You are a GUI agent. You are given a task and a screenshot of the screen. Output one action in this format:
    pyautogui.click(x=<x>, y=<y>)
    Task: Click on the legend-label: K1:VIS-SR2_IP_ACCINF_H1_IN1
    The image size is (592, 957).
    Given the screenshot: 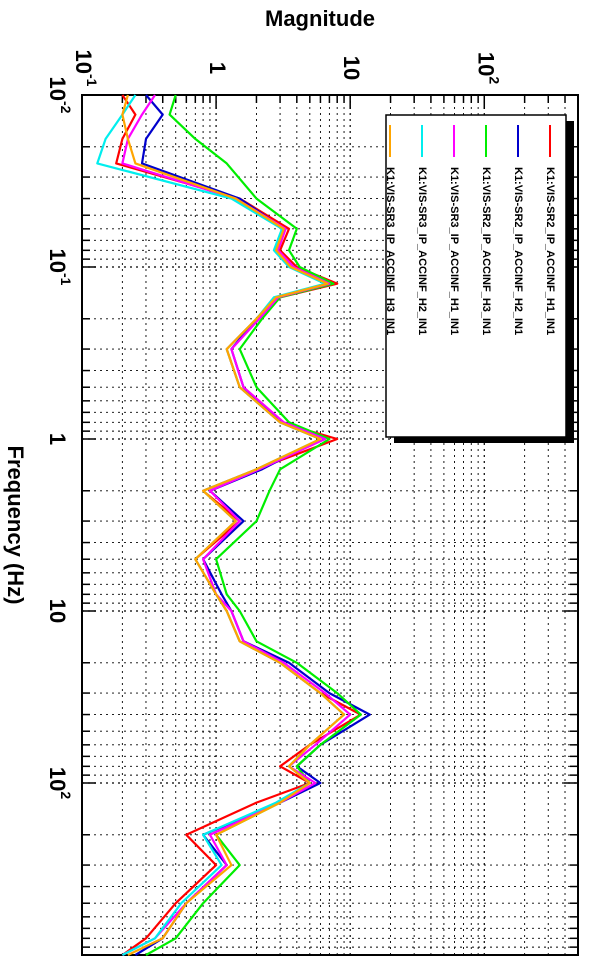 What is the action you would take?
    pyautogui.click(x=550, y=251)
    